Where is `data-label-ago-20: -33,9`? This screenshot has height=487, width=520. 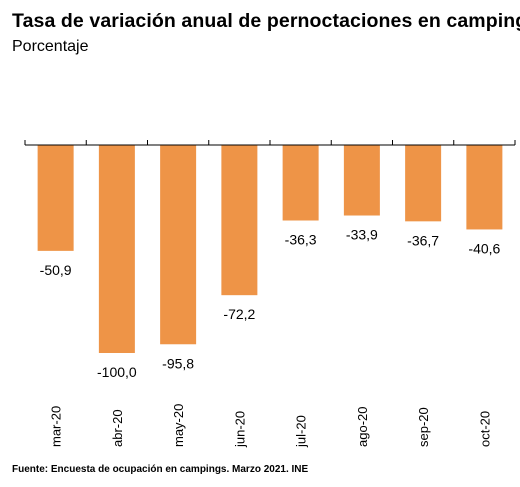
data-label-ago-20: -33,9 is located at coordinates (362, 235).